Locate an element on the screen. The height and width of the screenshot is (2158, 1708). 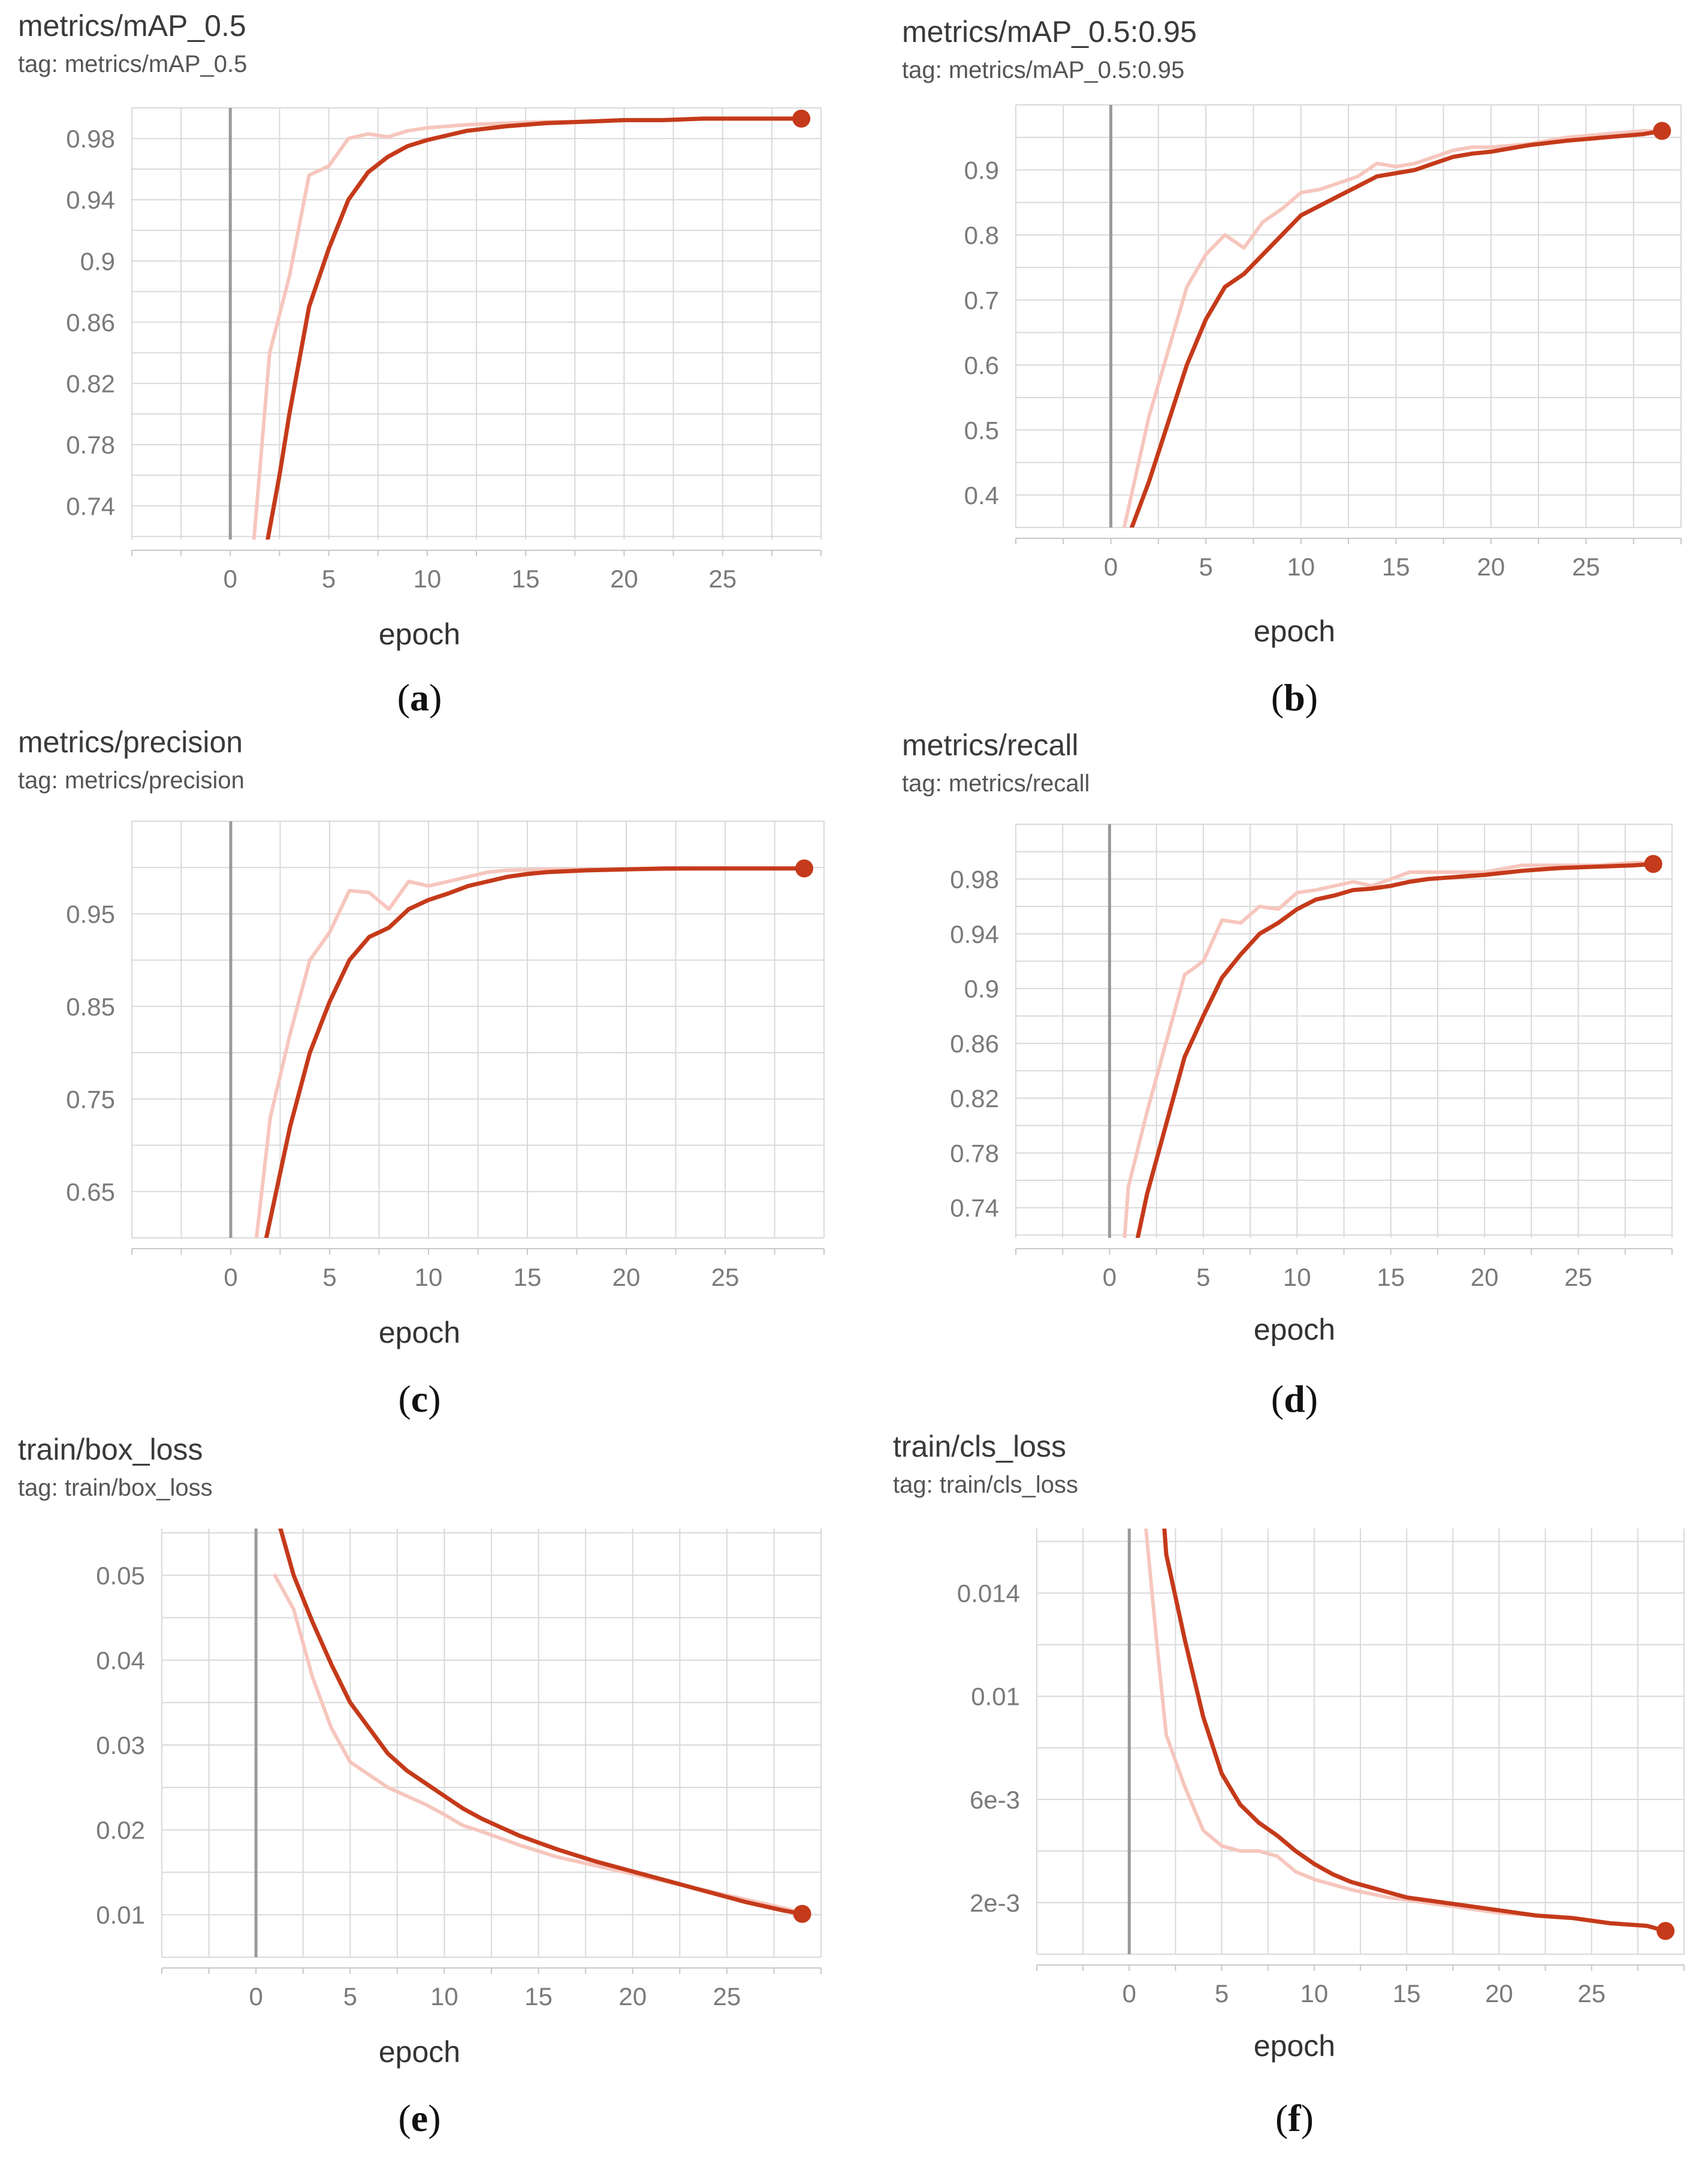
chart-tag: tag: metrics/precision is located at coordinates (131, 780).